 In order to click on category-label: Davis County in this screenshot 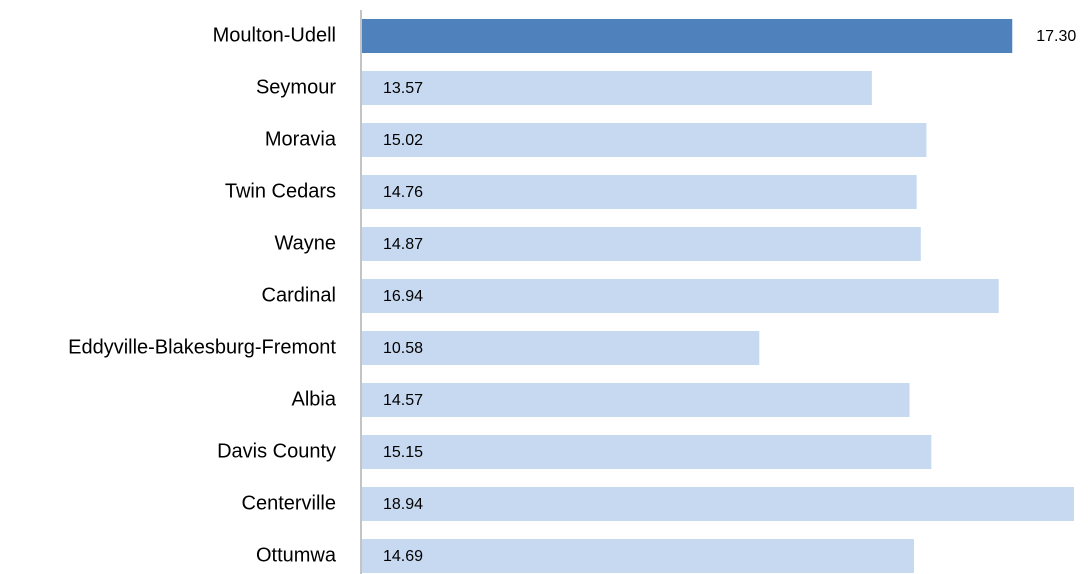, I will do `click(276, 451)`.